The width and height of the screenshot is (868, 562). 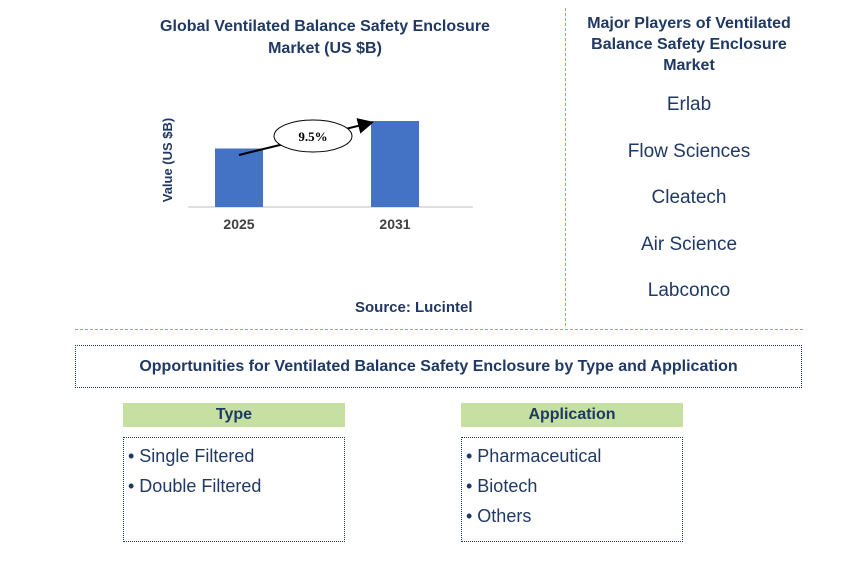 What do you see at coordinates (239, 177) in the screenshot?
I see `bar-2025` at bounding box center [239, 177].